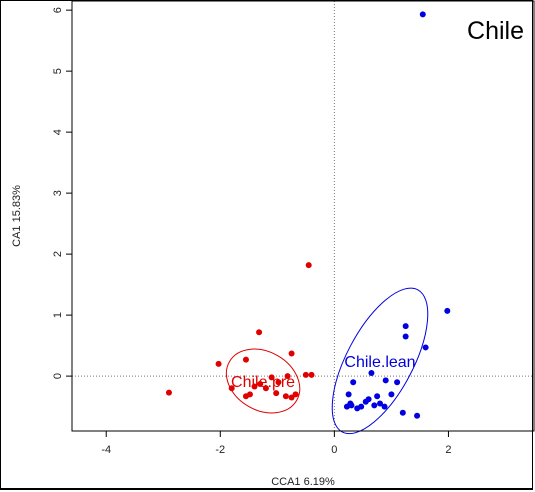  I want to click on group-labels: Chile.pre Chile.lean, so click(323, 372).